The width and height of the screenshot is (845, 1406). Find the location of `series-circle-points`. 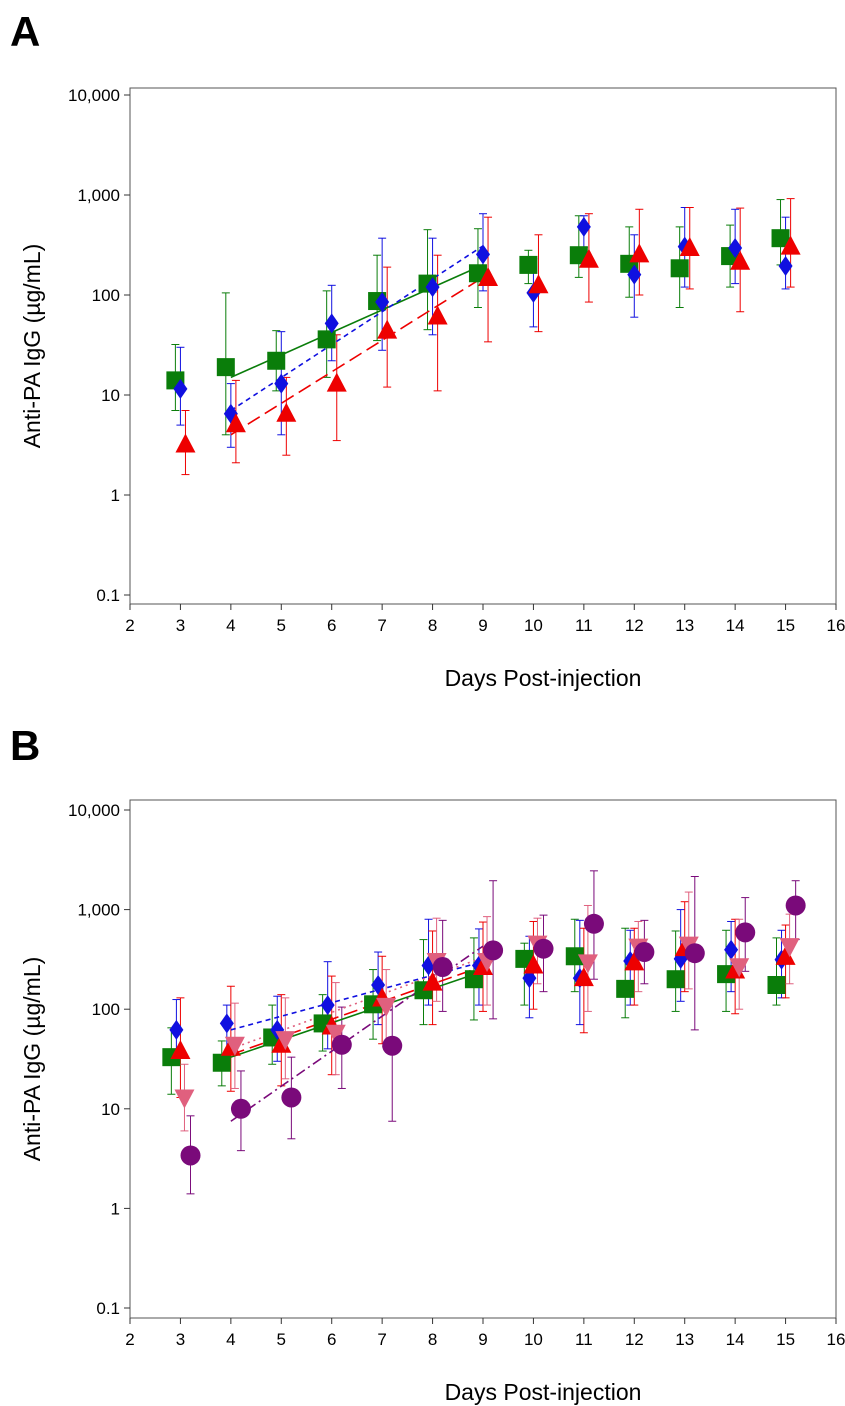

series-circle-points is located at coordinates (493, 1030).